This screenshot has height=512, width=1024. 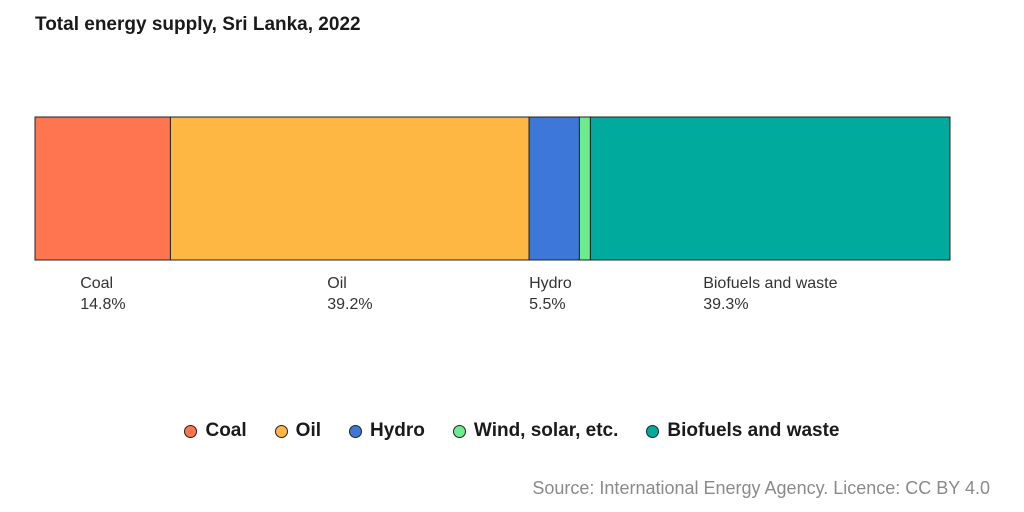 What do you see at coordinates (350, 304) in the screenshot?
I see `segment-label-value: 39.2%` at bounding box center [350, 304].